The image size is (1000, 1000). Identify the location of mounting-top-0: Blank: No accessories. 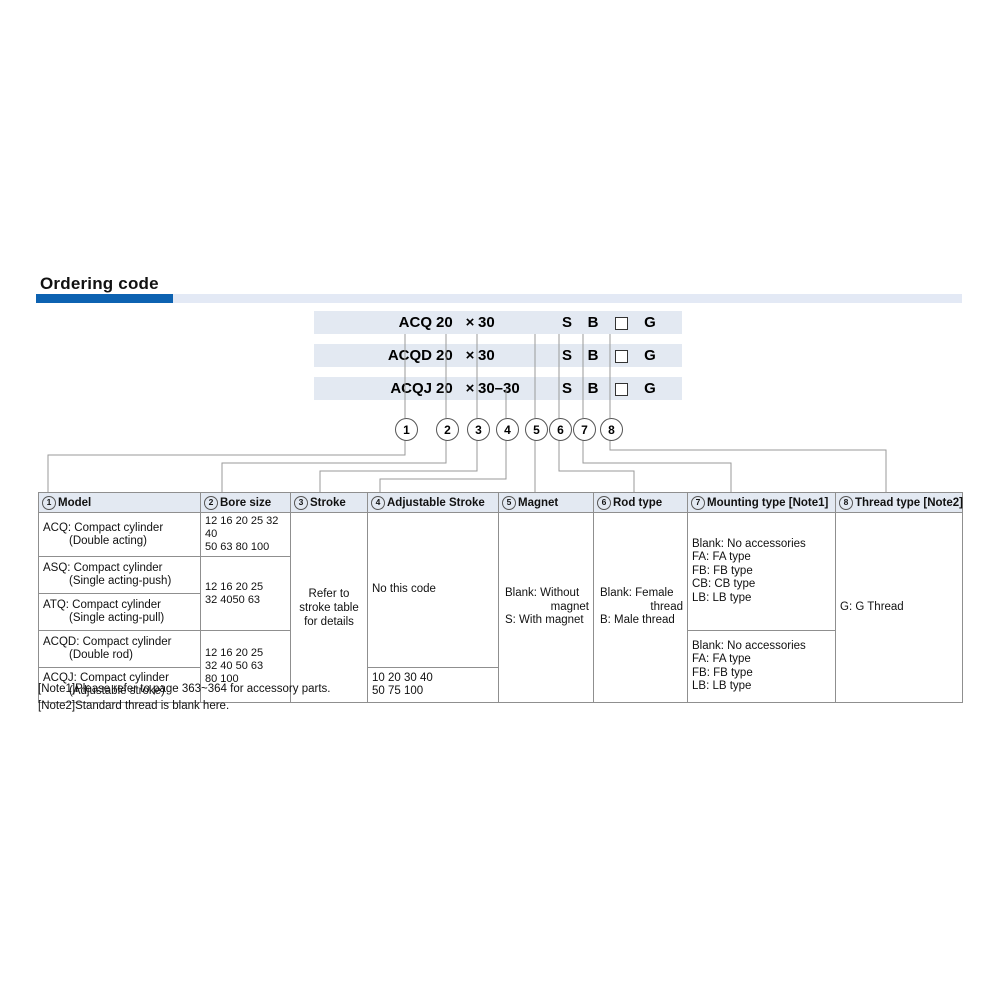
(749, 543).